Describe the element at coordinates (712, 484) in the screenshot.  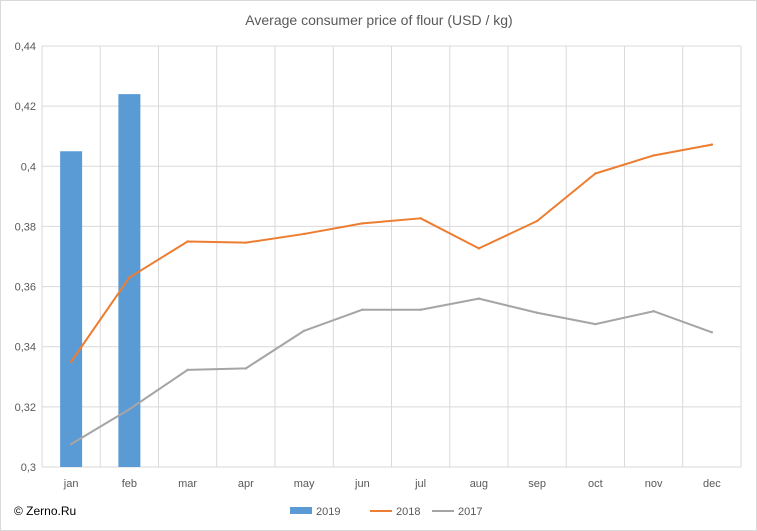
I see `x-tick-label: dec` at that location.